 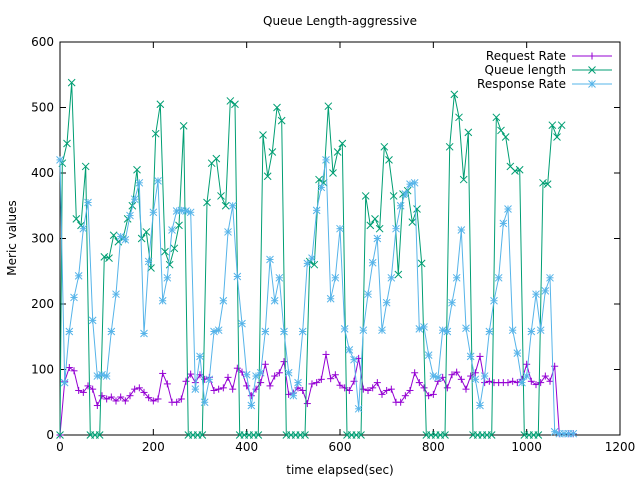 What do you see at coordinates (620, 447) in the screenshot?
I see `x-tick-label: 1200` at bounding box center [620, 447].